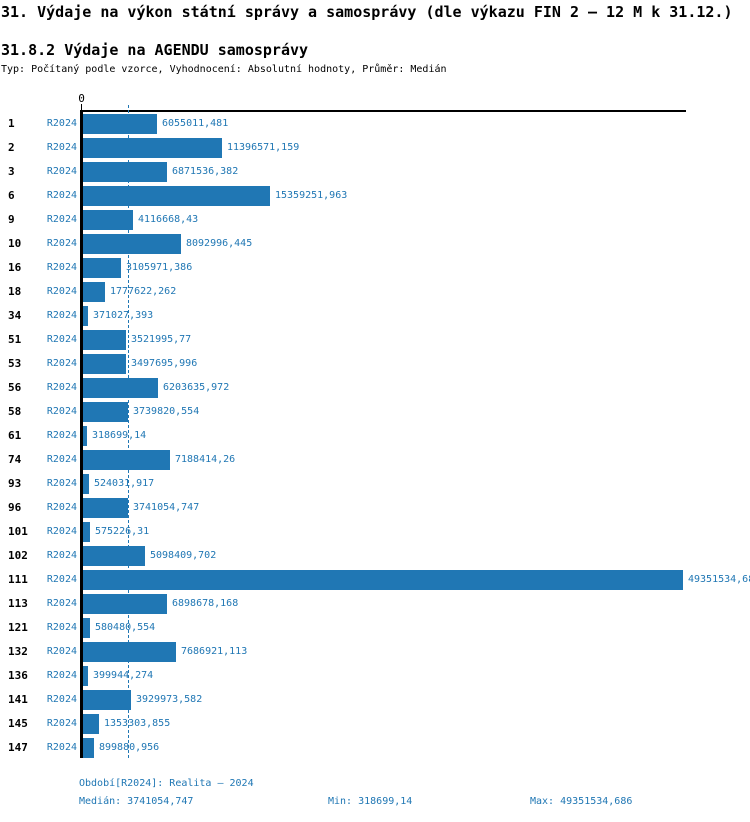  Describe the element at coordinates (375, 148) in the screenshot. I see `chart-row: 2 R2024 11396571,159` at that location.